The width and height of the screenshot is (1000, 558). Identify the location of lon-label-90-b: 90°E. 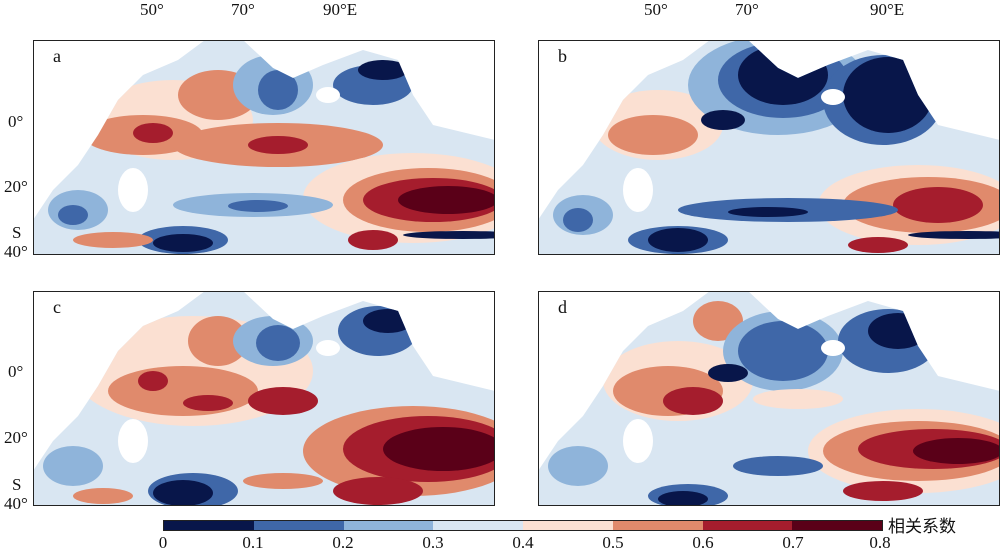
(887, 9).